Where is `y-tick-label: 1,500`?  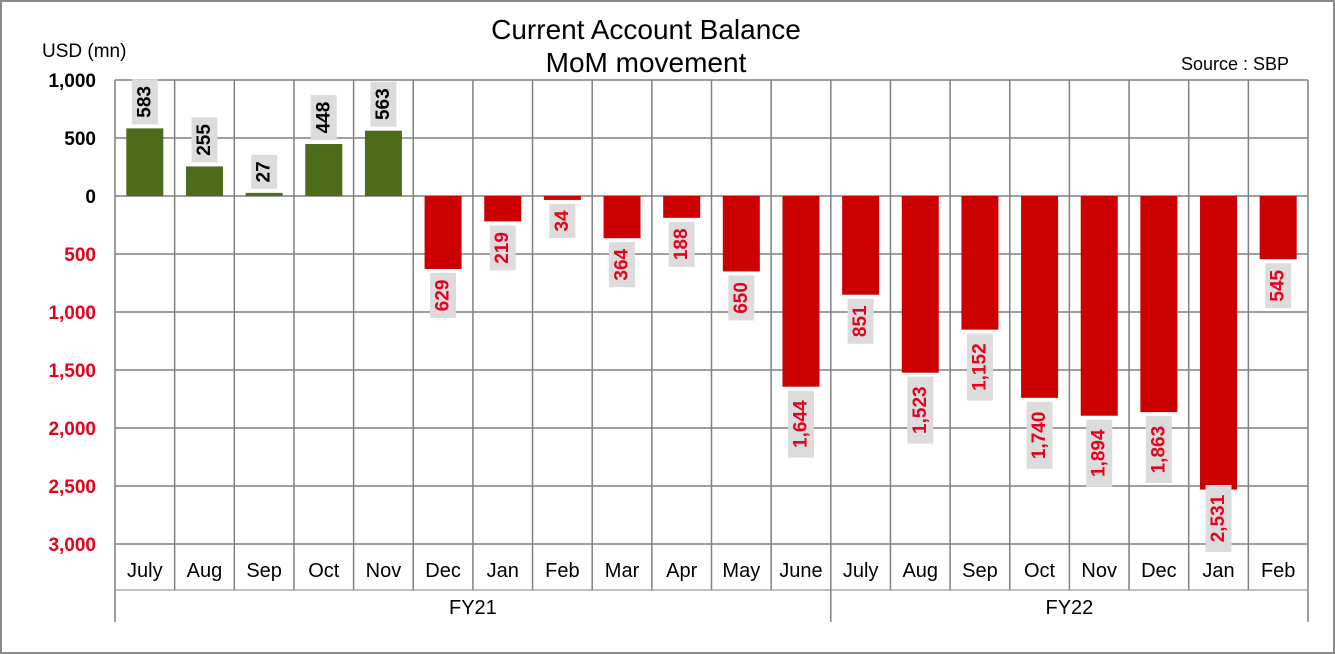 y-tick-label: 1,500 is located at coordinates (72, 371).